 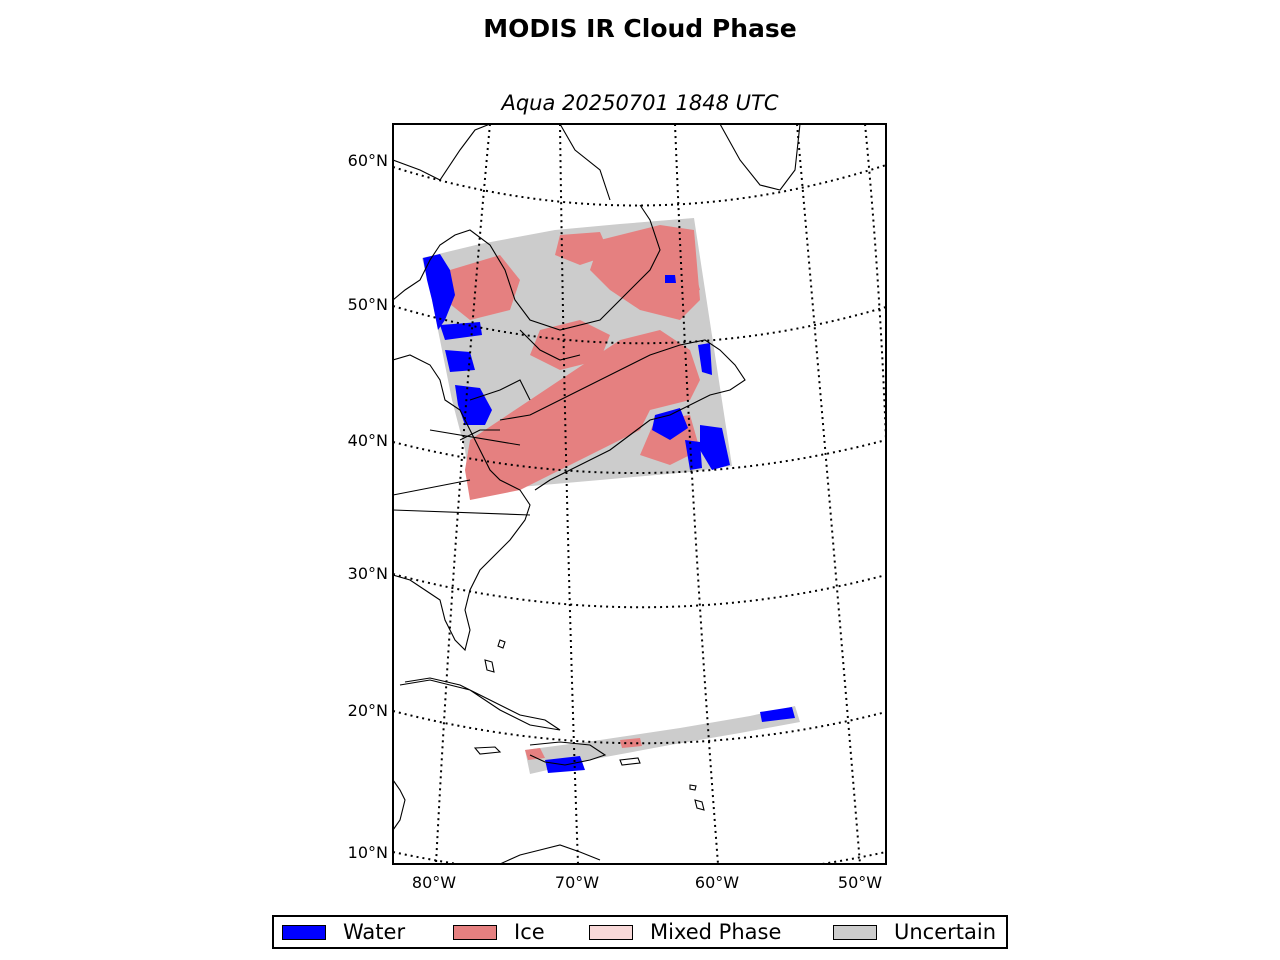 What do you see at coordinates (367, 710) in the screenshot?
I see `lat-label-20: 20°N` at bounding box center [367, 710].